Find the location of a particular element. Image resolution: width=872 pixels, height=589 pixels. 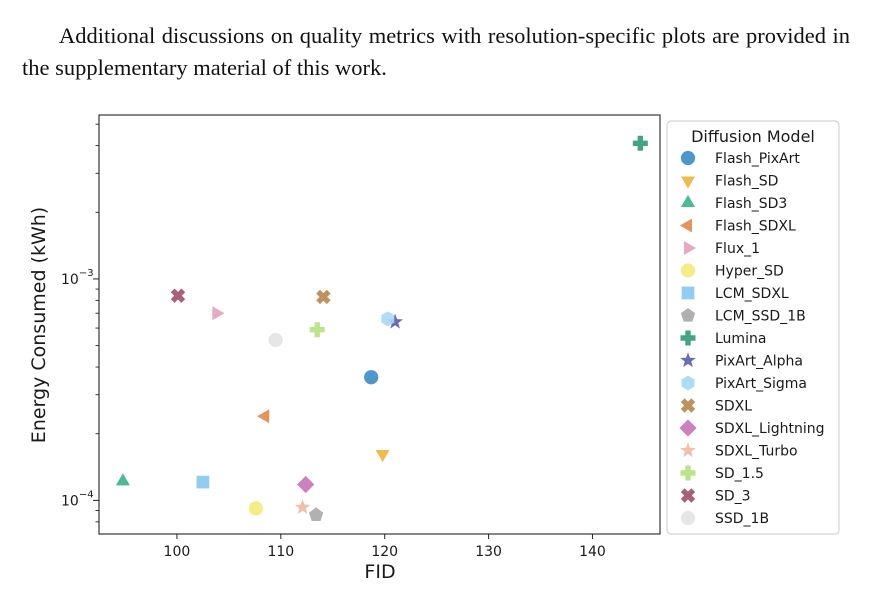

legend-label: Flash_SD3 is located at coordinates (751, 204).